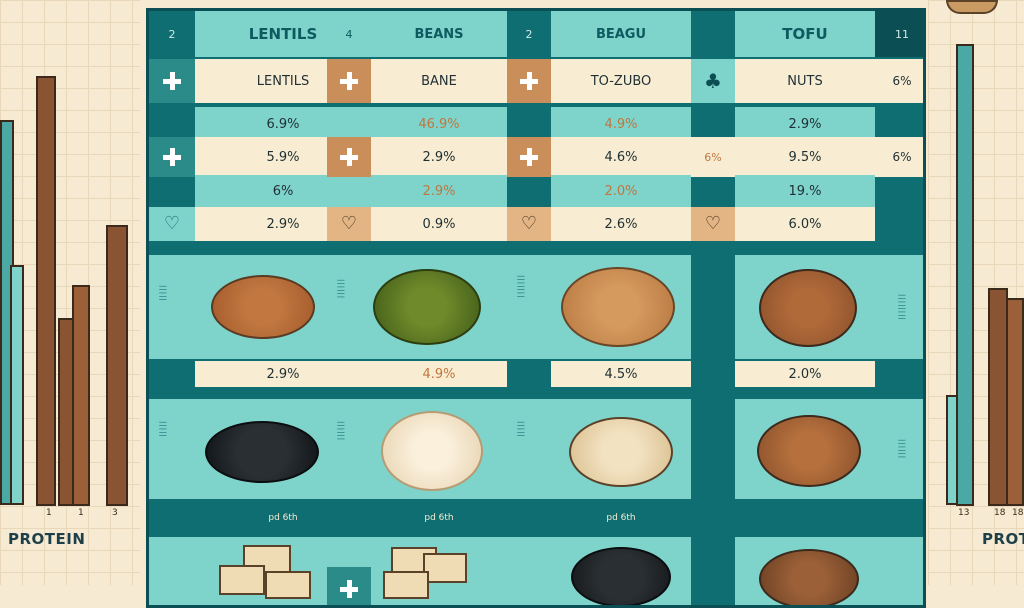 The height and width of the screenshot is (608, 1024). Describe the element at coordinates (1000, 513) in the screenshot. I see `right-tick-2: 18` at that location.